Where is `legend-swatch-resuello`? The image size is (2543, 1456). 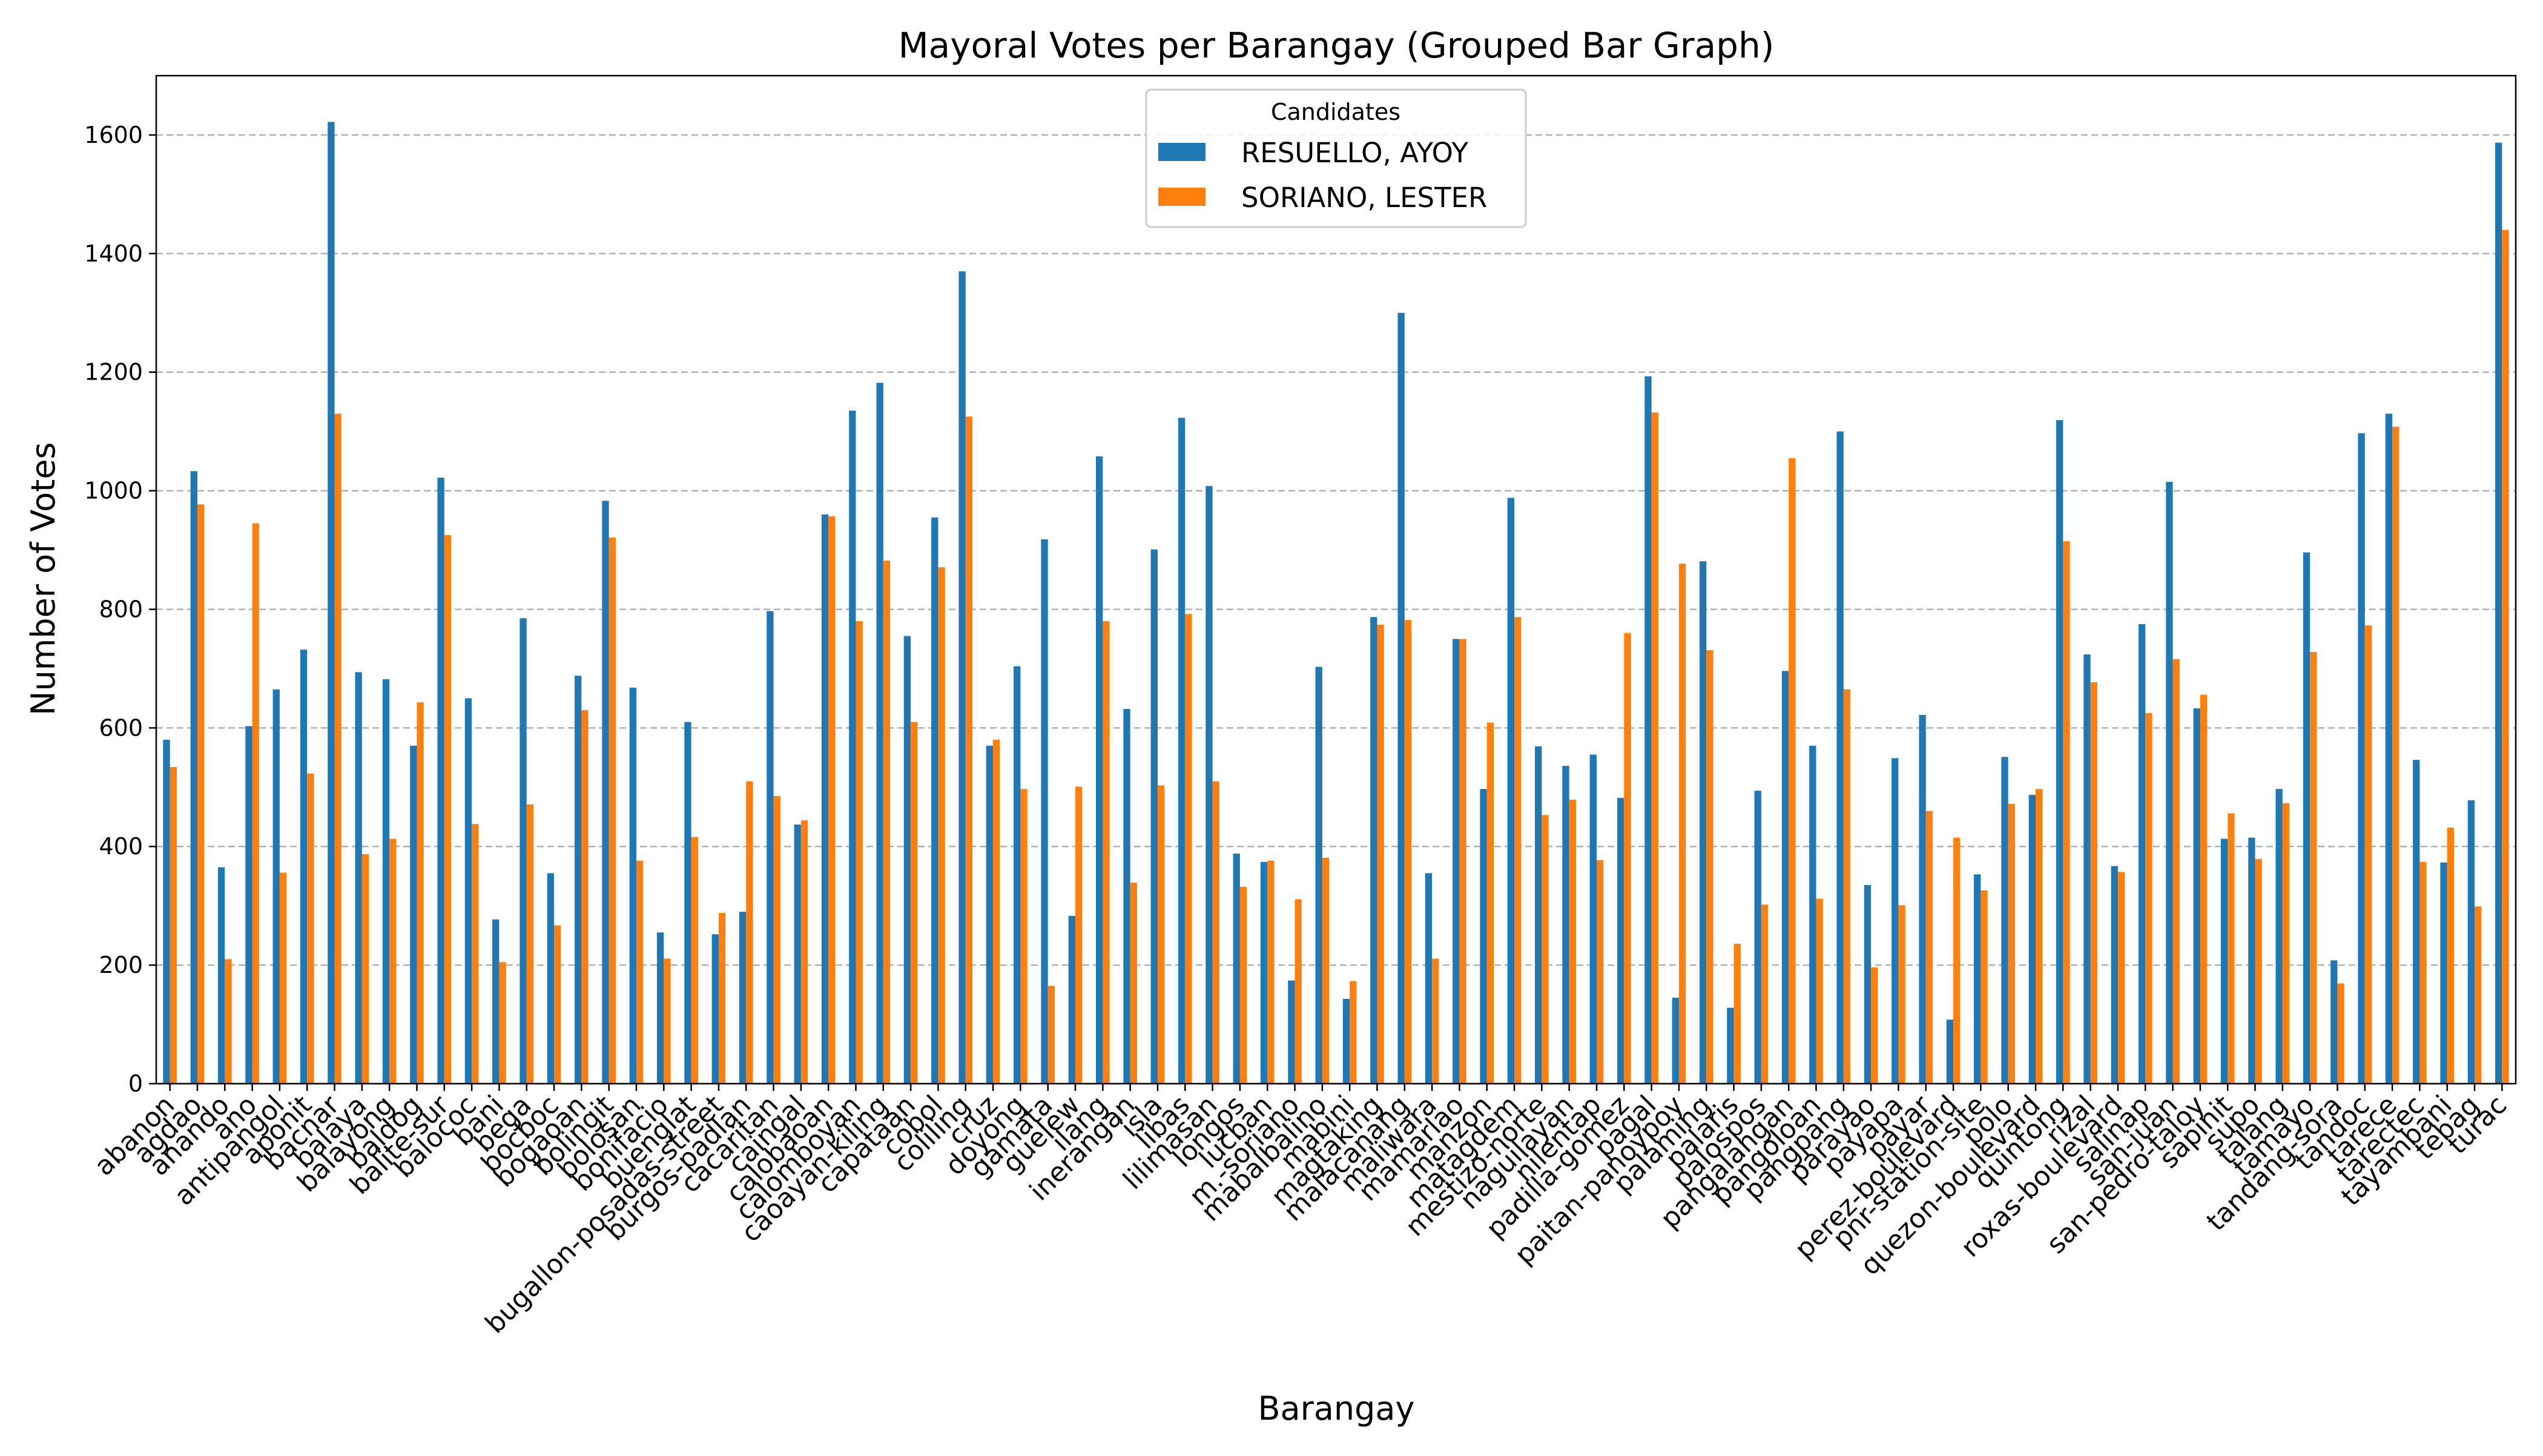
legend-swatch-resuello is located at coordinates (1182, 152).